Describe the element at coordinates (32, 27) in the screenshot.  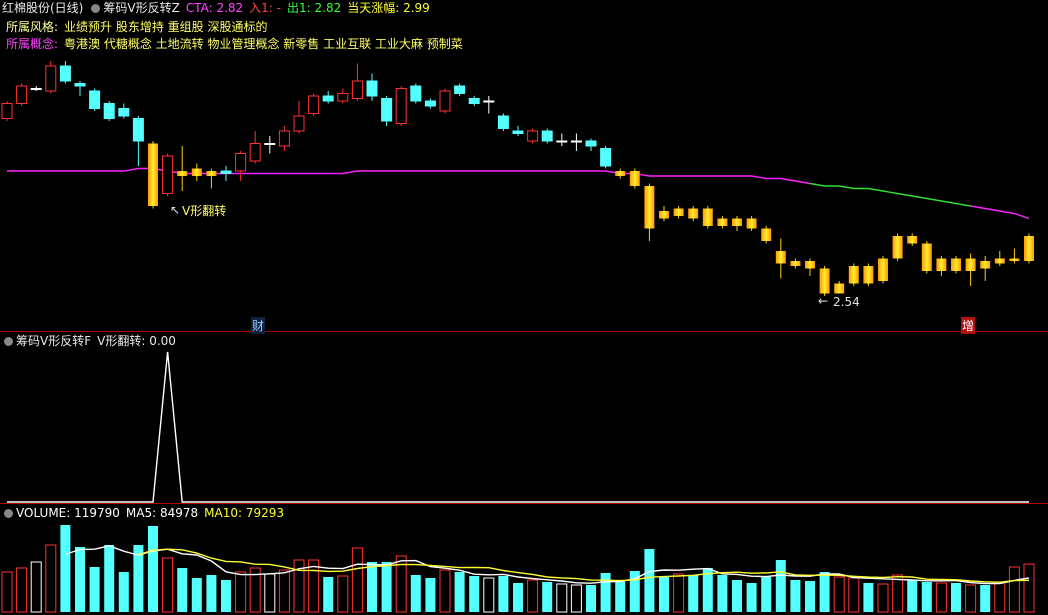
I see `style-label: 所属风格:` at that location.